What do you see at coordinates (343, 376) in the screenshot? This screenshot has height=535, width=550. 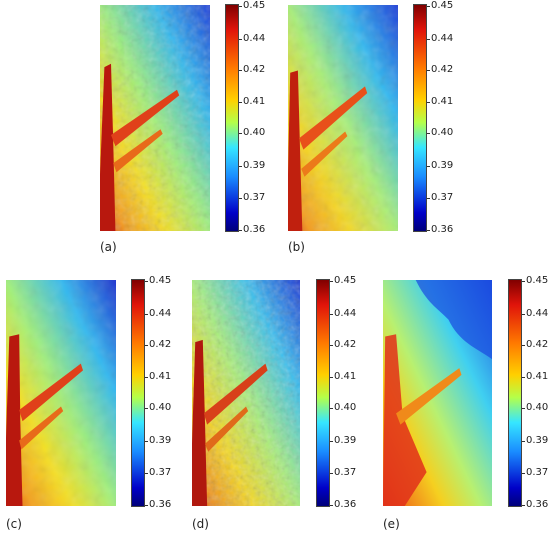 I see `tick-d-3: 0.41` at bounding box center [343, 376].